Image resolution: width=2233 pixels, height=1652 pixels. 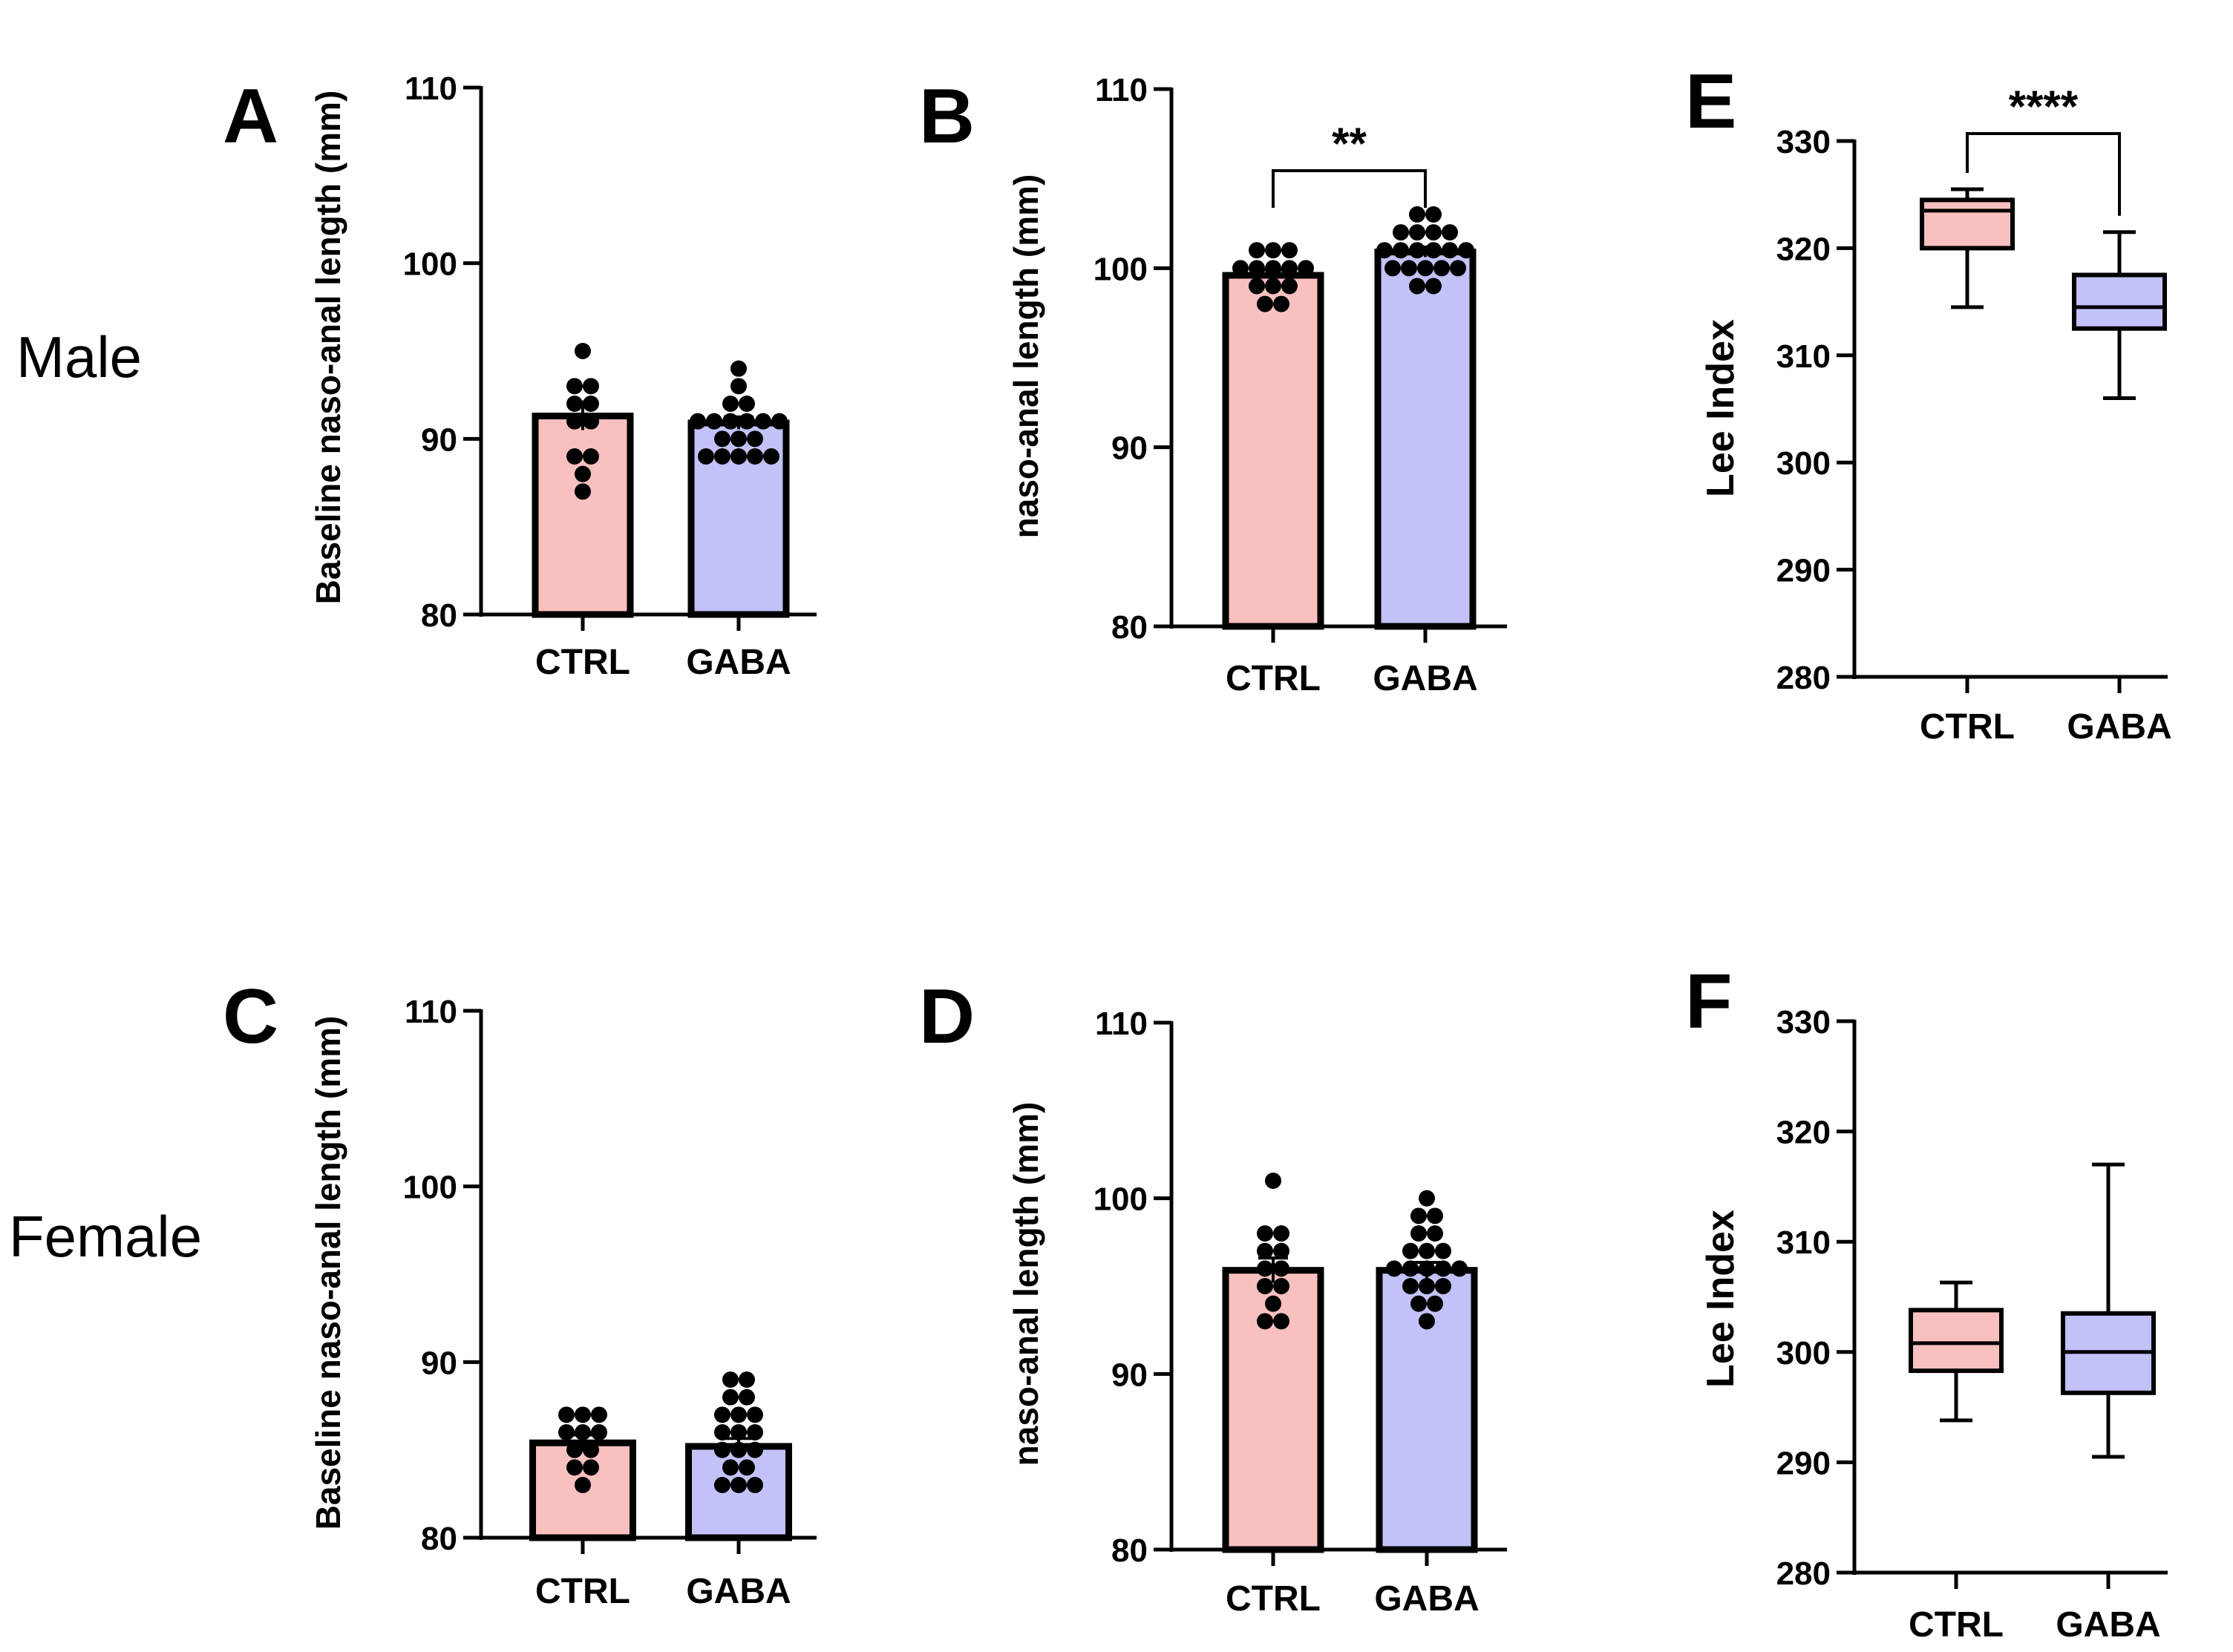 I want to click on panel-letter: B, so click(x=947, y=116).